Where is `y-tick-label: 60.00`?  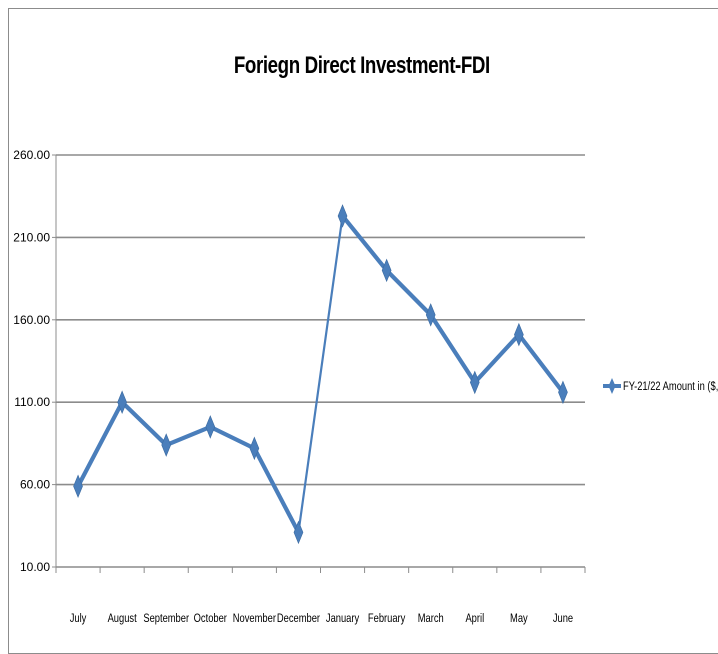
y-tick-label: 60.00 is located at coordinates (35, 485).